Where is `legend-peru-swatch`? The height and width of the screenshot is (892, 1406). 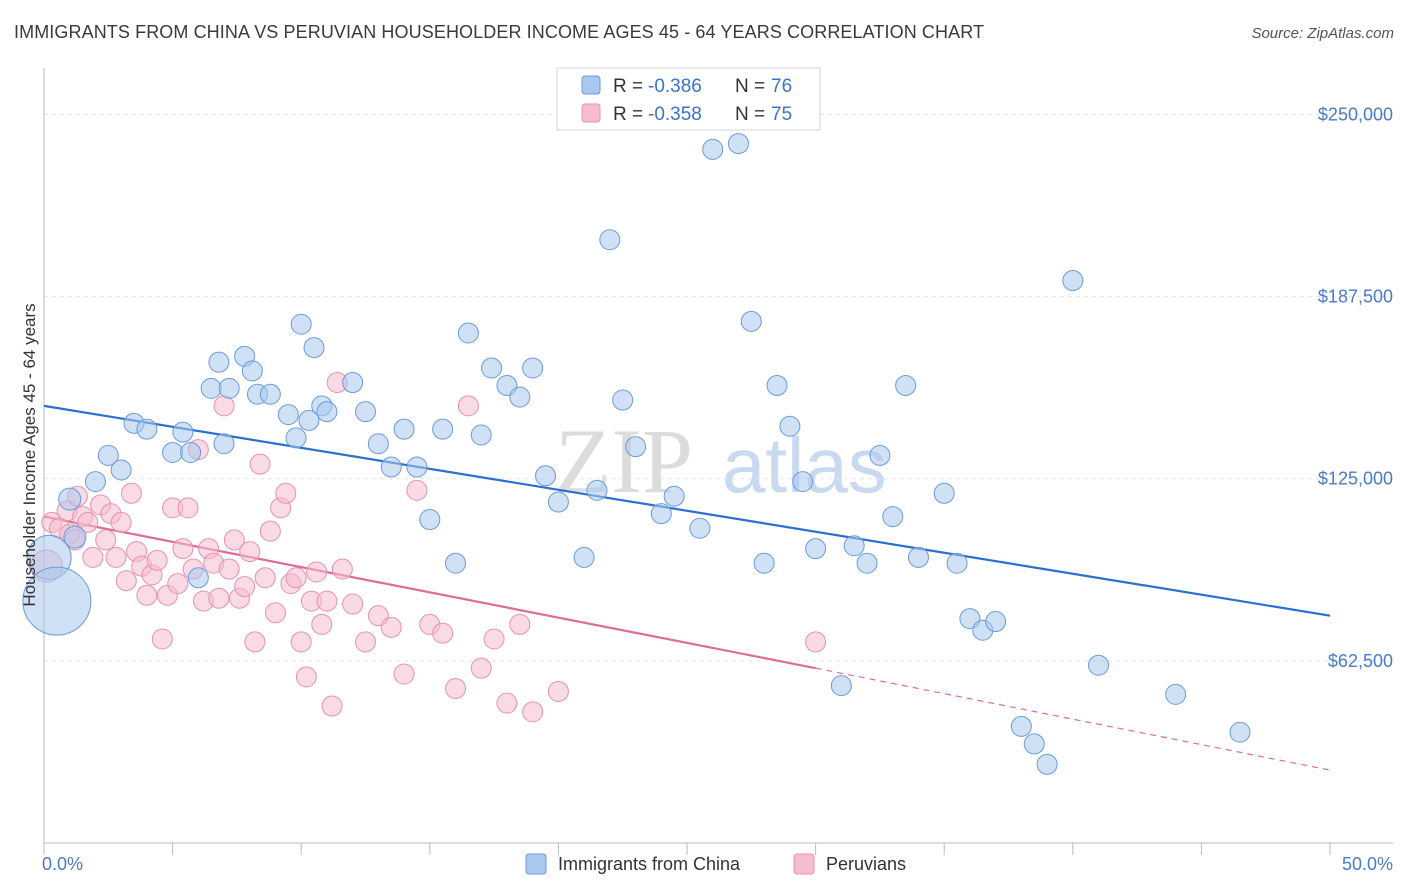
legend-peru-swatch is located at coordinates (591, 113).